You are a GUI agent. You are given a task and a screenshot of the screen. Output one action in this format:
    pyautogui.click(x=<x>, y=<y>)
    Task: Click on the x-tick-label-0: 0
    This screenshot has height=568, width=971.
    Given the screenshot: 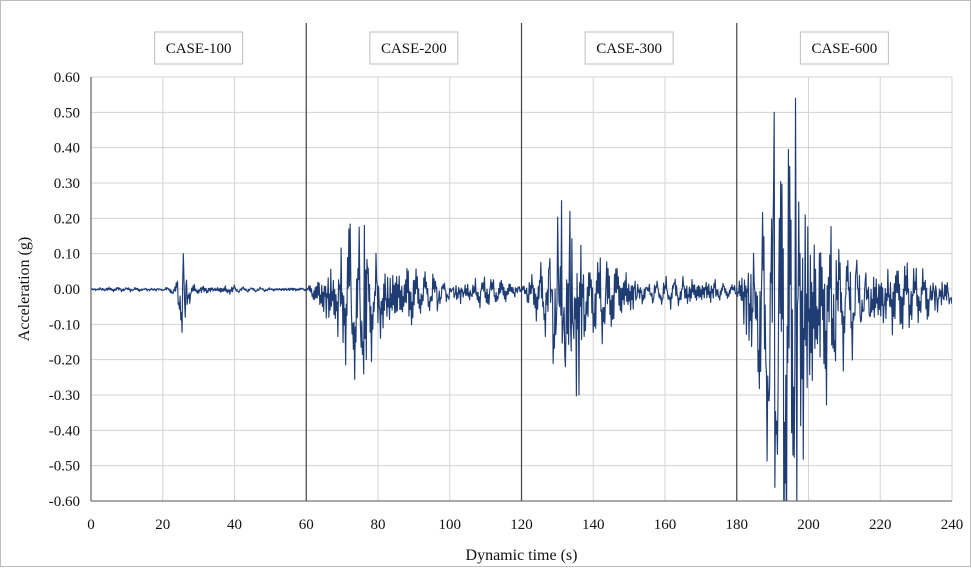 What is the action you would take?
    pyautogui.click(x=91, y=525)
    